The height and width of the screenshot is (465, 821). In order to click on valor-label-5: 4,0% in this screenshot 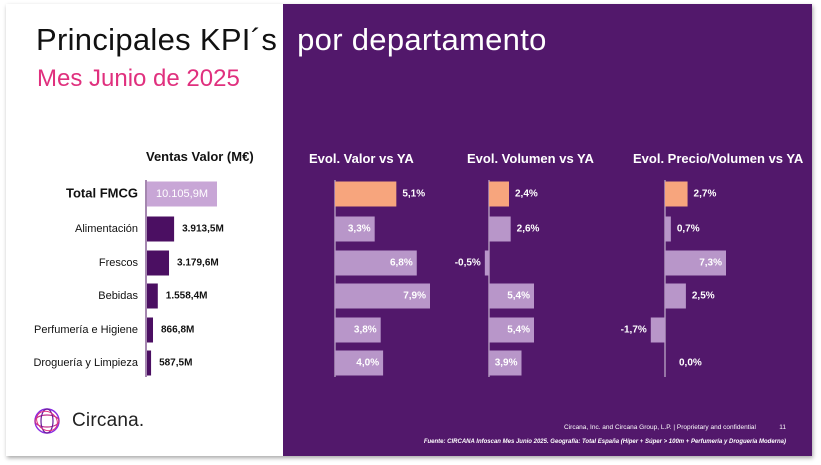, I will do `click(367, 363)`.